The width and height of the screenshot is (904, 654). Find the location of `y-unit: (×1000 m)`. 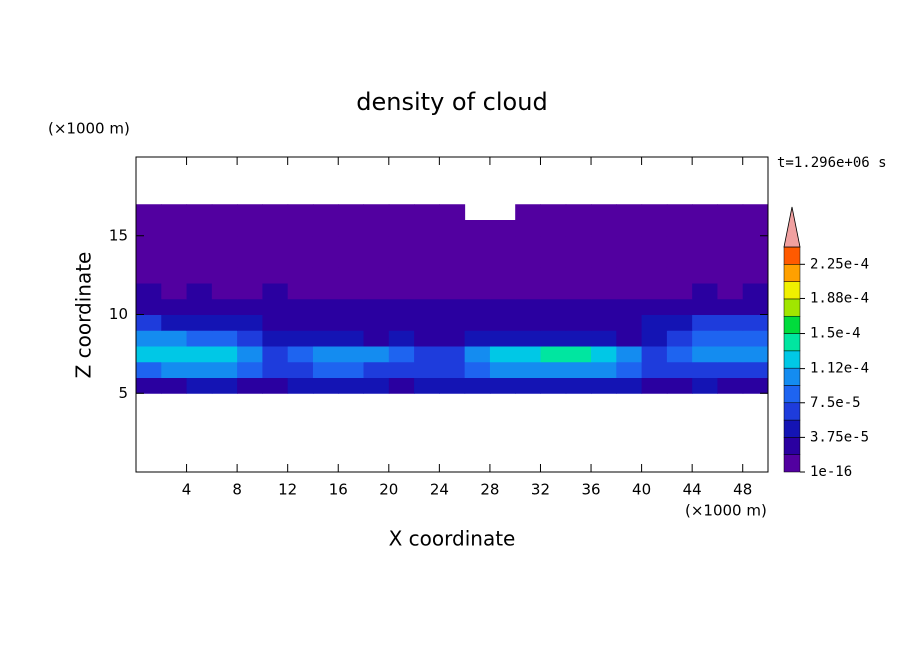

y-unit: (×1000 m) is located at coordinates (89, 129).